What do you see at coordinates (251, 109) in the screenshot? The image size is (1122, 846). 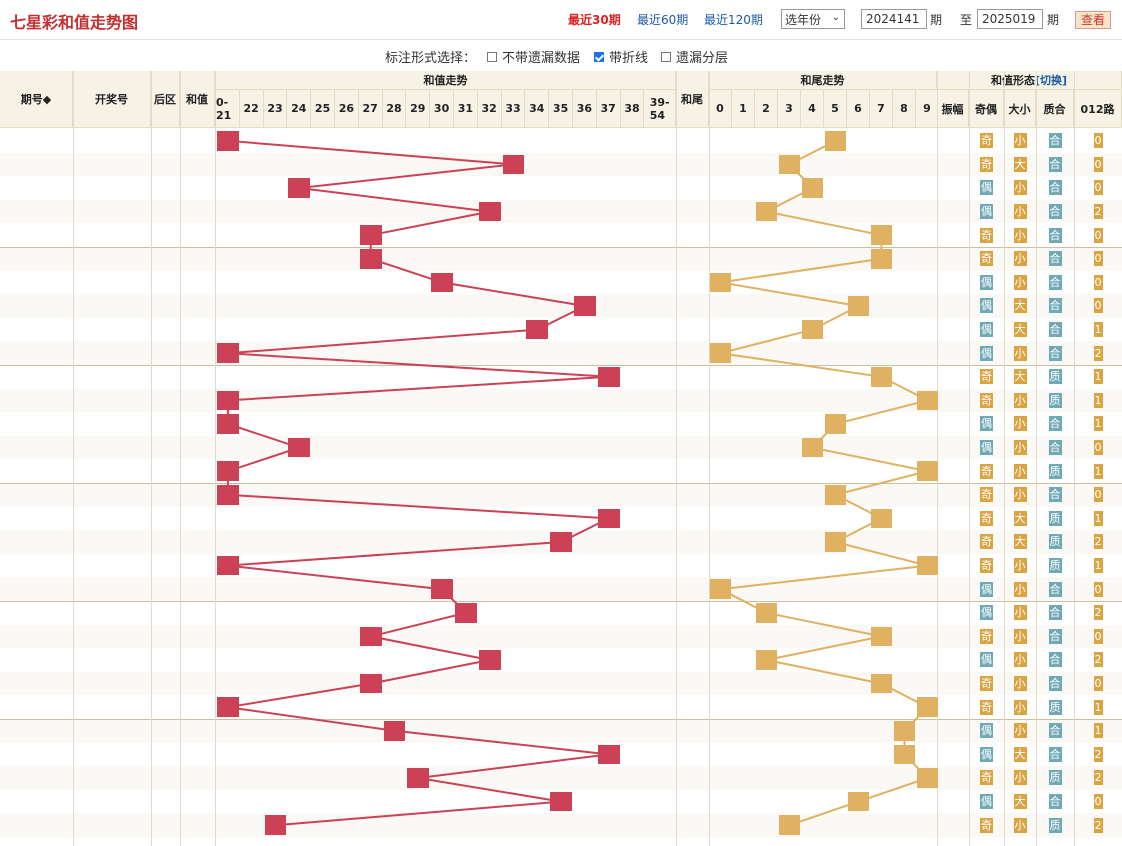 I see `header-sum-col: 22` at bounding box center [251, 109].